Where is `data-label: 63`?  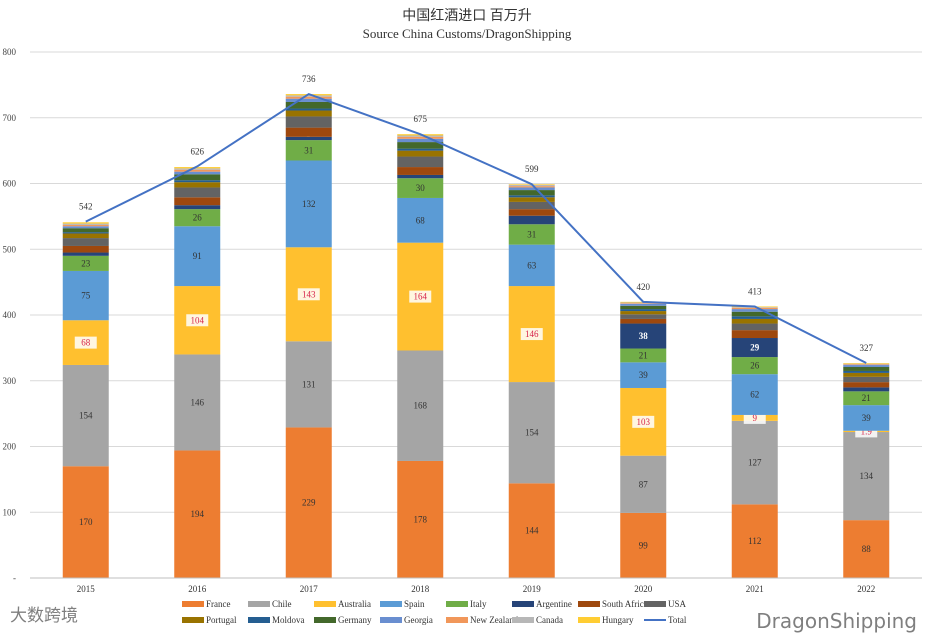
data-label: 63 is located at coordinates (532, 265).